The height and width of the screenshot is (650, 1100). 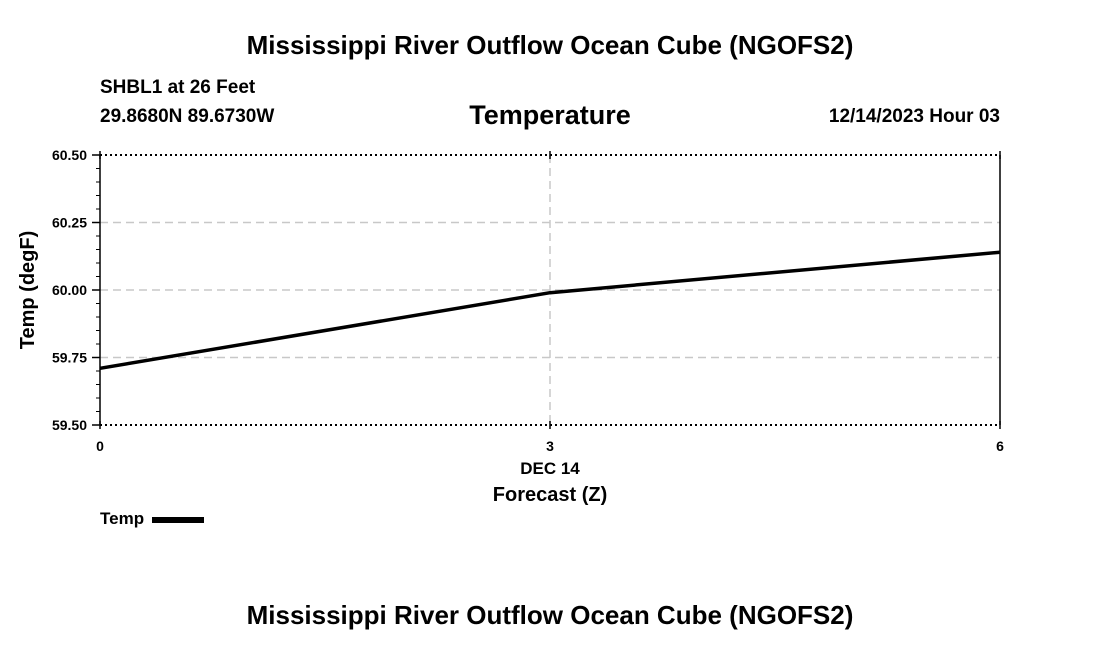 What do you see at coordinates (69, 290) in the screenshot?
I see `y-tick-label: 60.00` at bounding box center [69, 290].